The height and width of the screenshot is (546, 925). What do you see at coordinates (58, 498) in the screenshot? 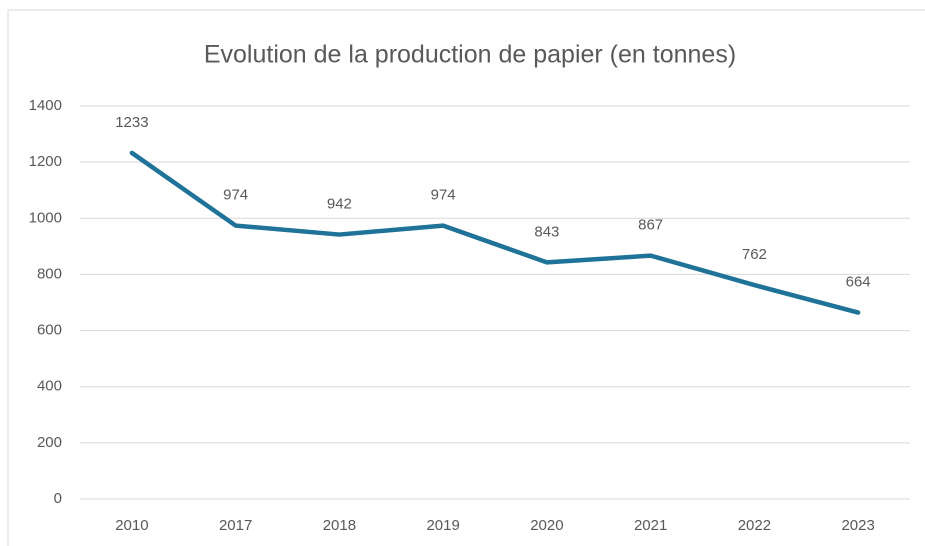
I see `y-tick-label: 0` at bounding box center [58, 498].